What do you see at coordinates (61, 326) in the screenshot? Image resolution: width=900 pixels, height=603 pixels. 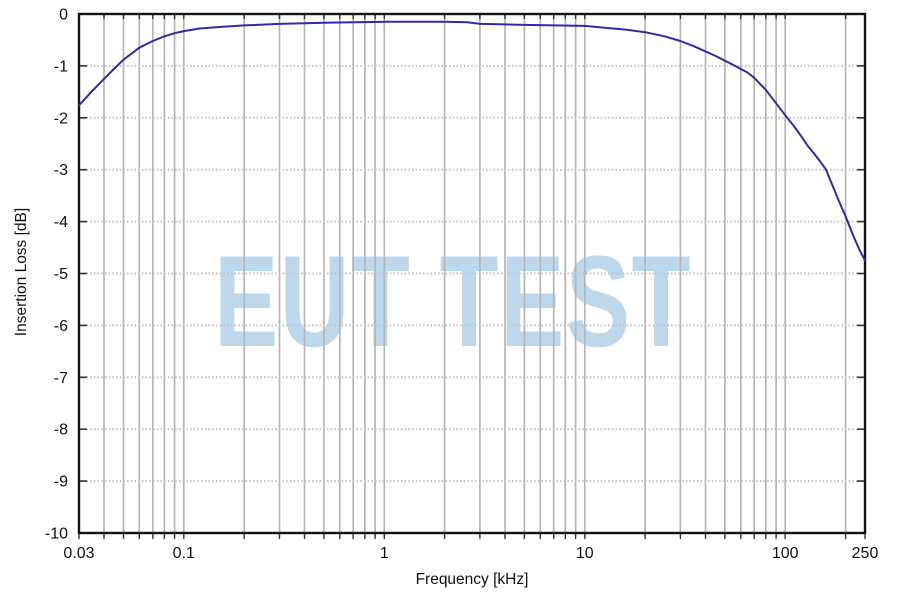 I see `y-tick-label: -6` at bounding box center [61, 326].